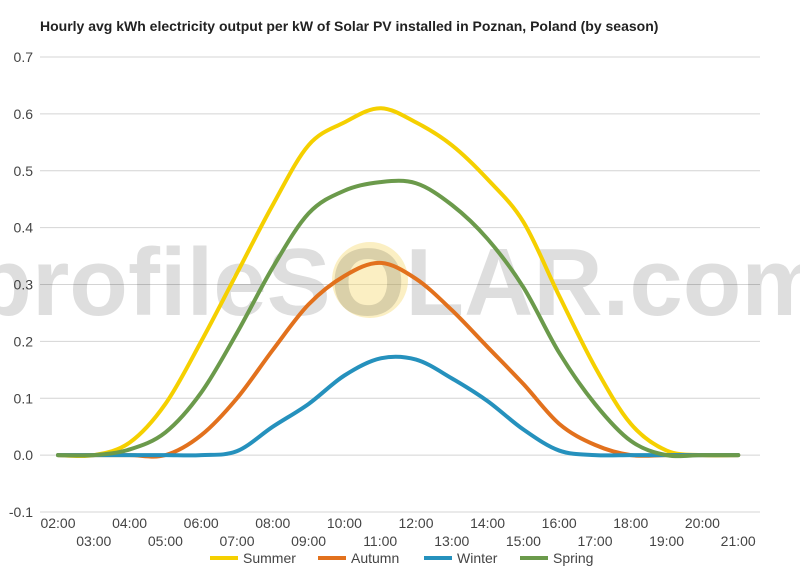 The image size is (800, 570). What do you see at coordinates (401, 558) in the screenshot?
I see `legend: Summer Autumn Winter Spring` at bounding box center [401, 558].